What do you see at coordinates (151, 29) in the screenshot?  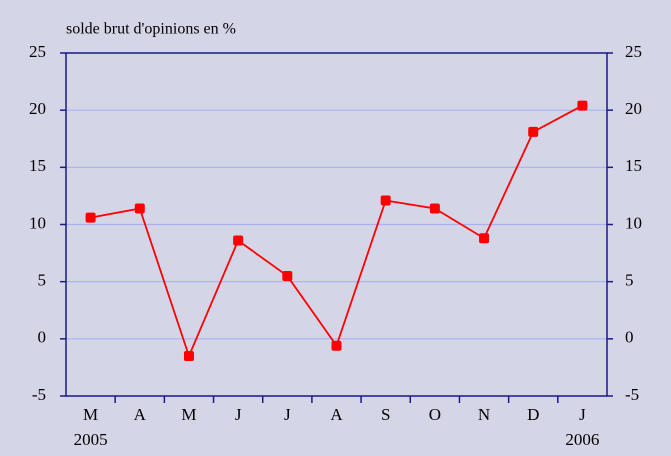 I see `chart-title: solde brut d'opinions en %` at bounding box center [151, 29].